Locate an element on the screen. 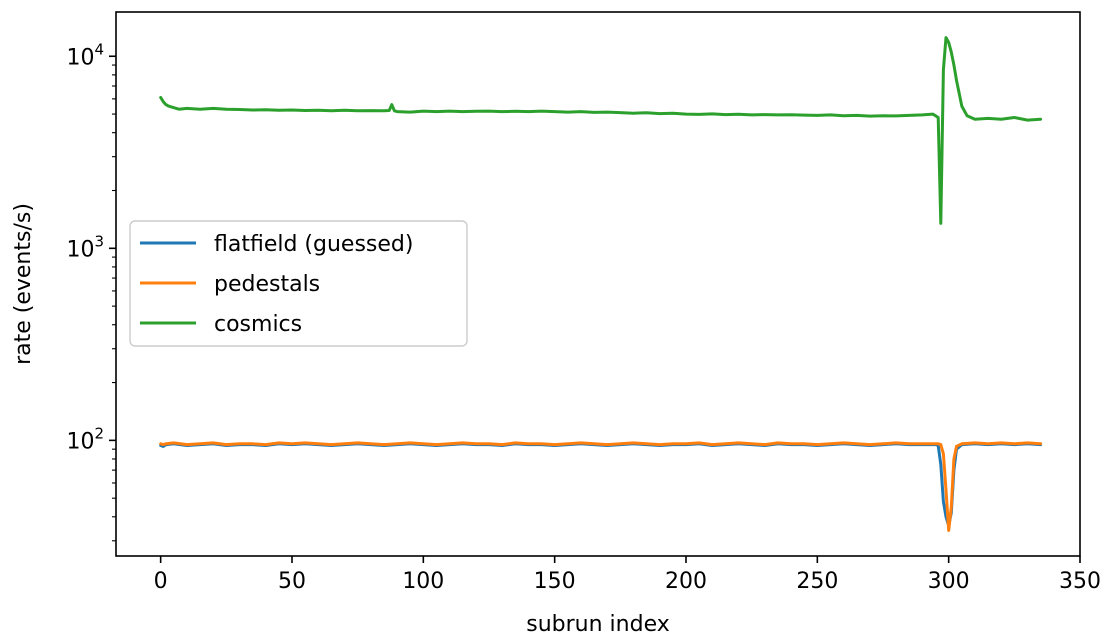  x-tick-label: 350 is located at coordinates (1080, 581).